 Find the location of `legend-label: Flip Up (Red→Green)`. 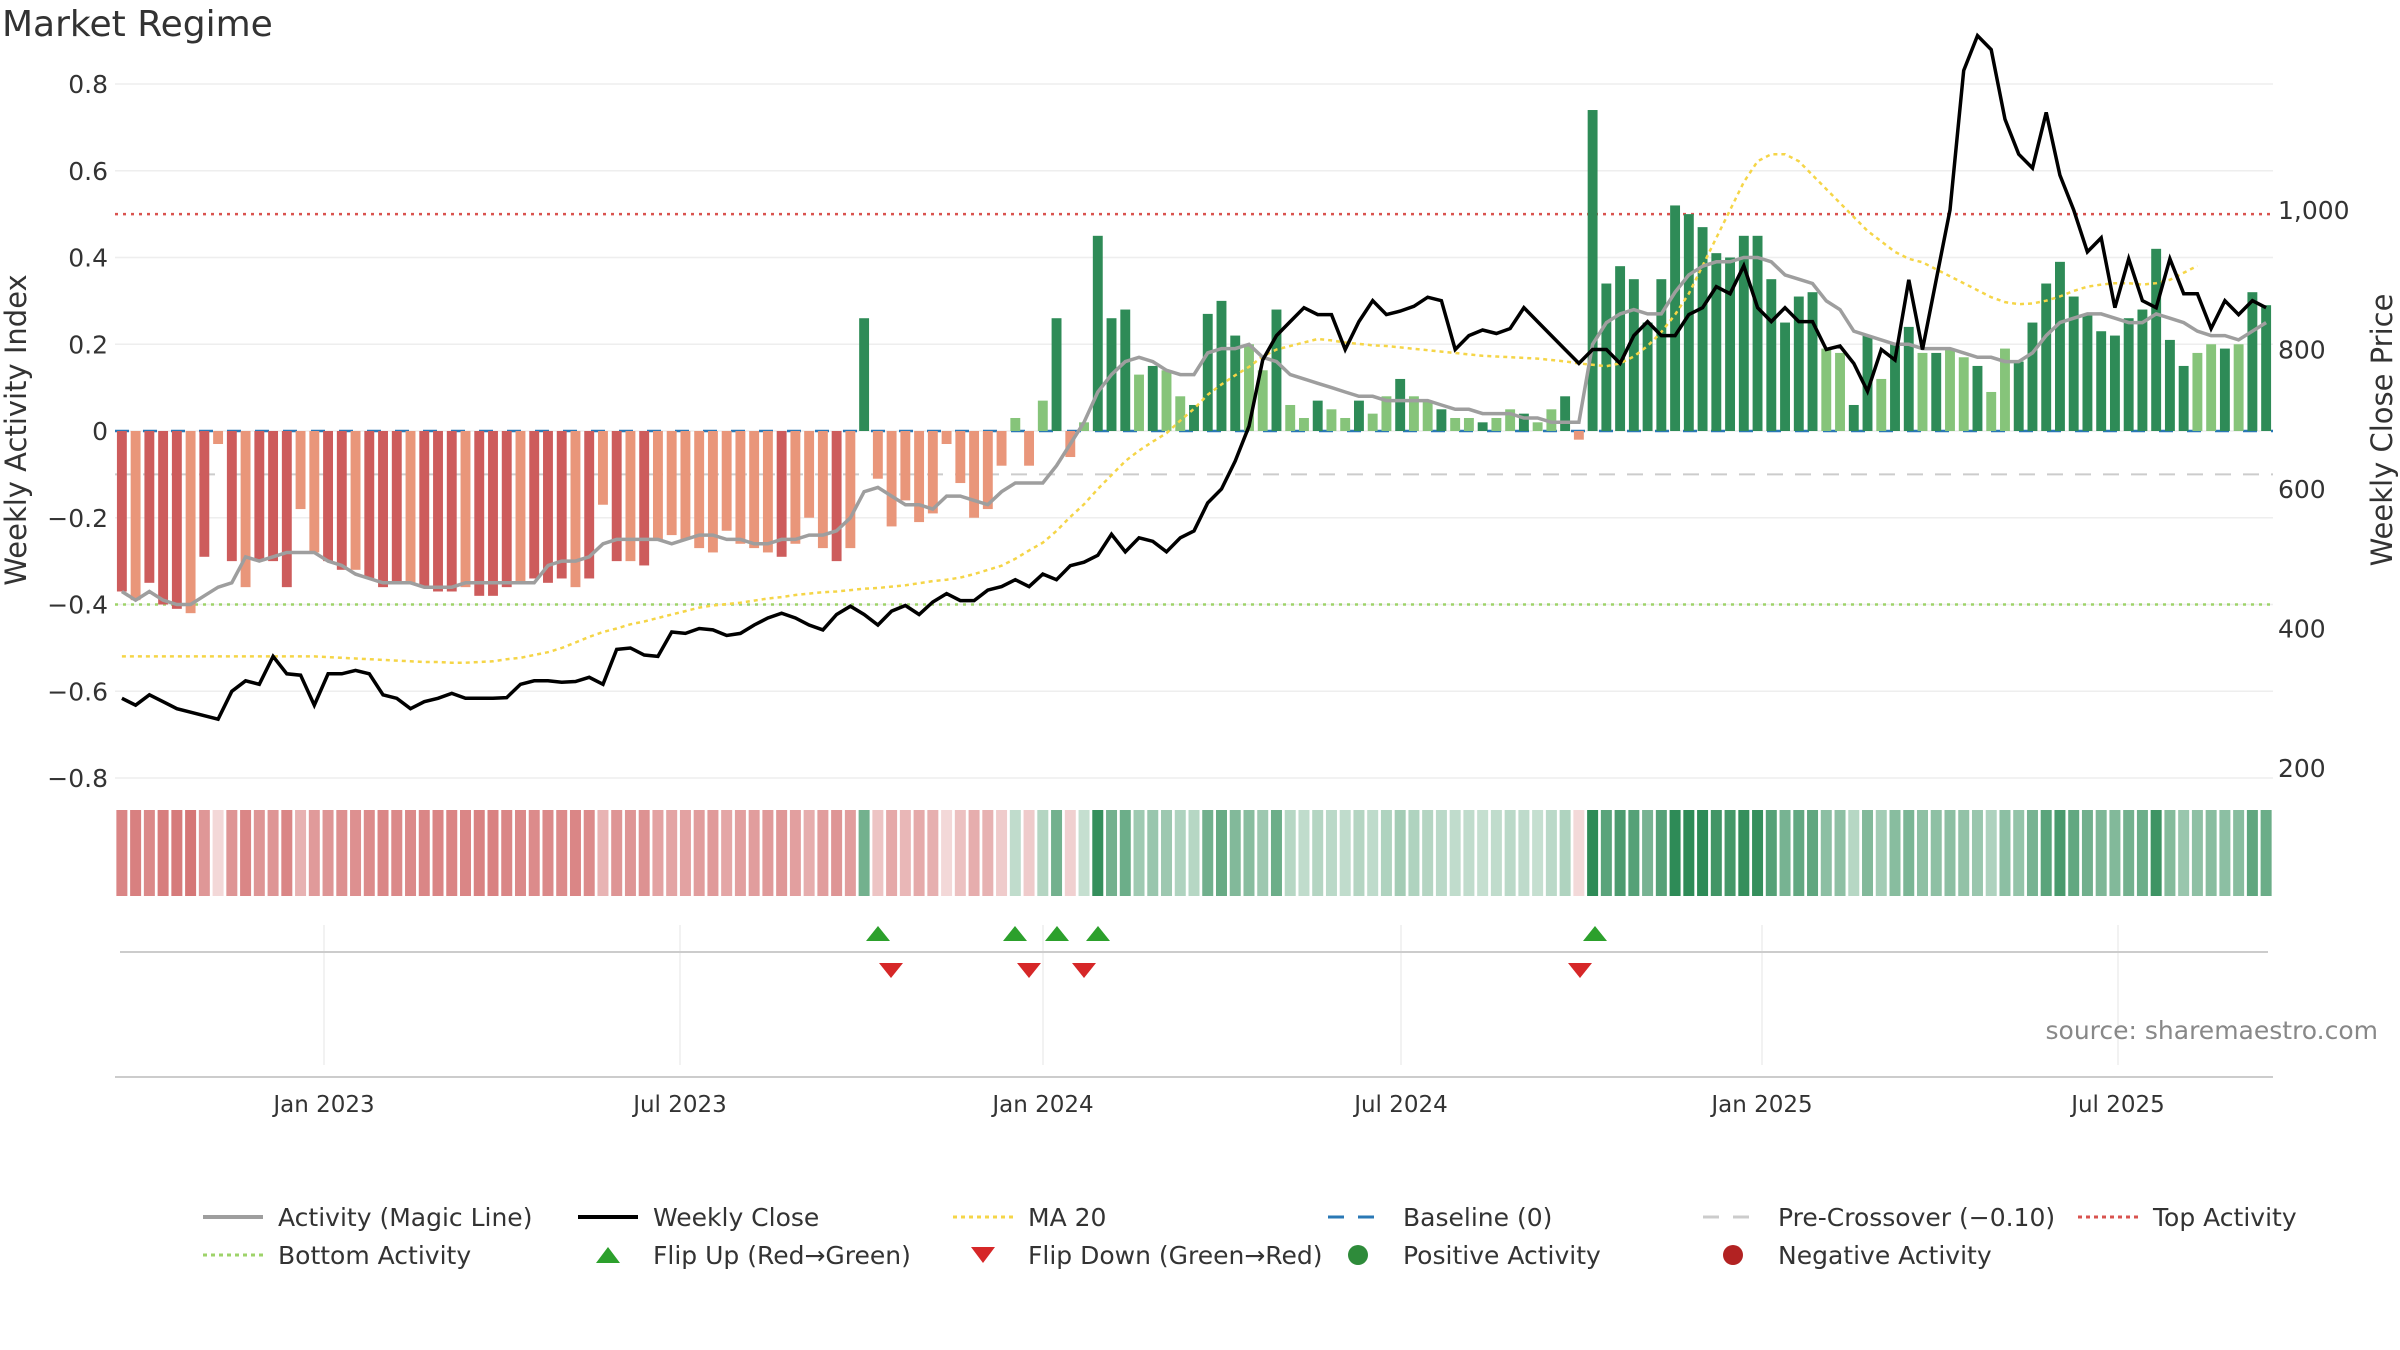

legend-label: Flip Up (Red→Green) is located at coordinates (782, 1255).